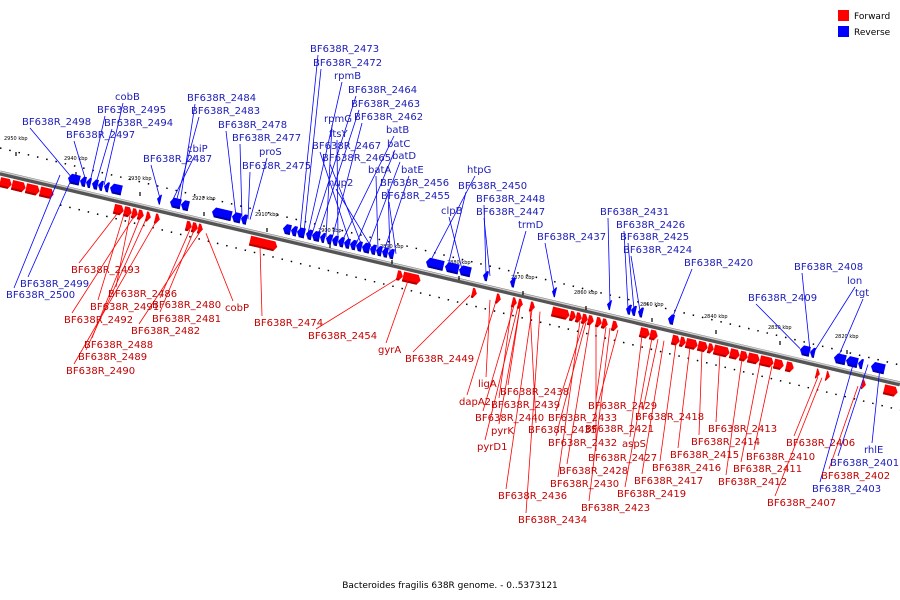 The image size is (900, 600). I want to click on reverse-gene-label: BF638R_2465, so click(356, 158).